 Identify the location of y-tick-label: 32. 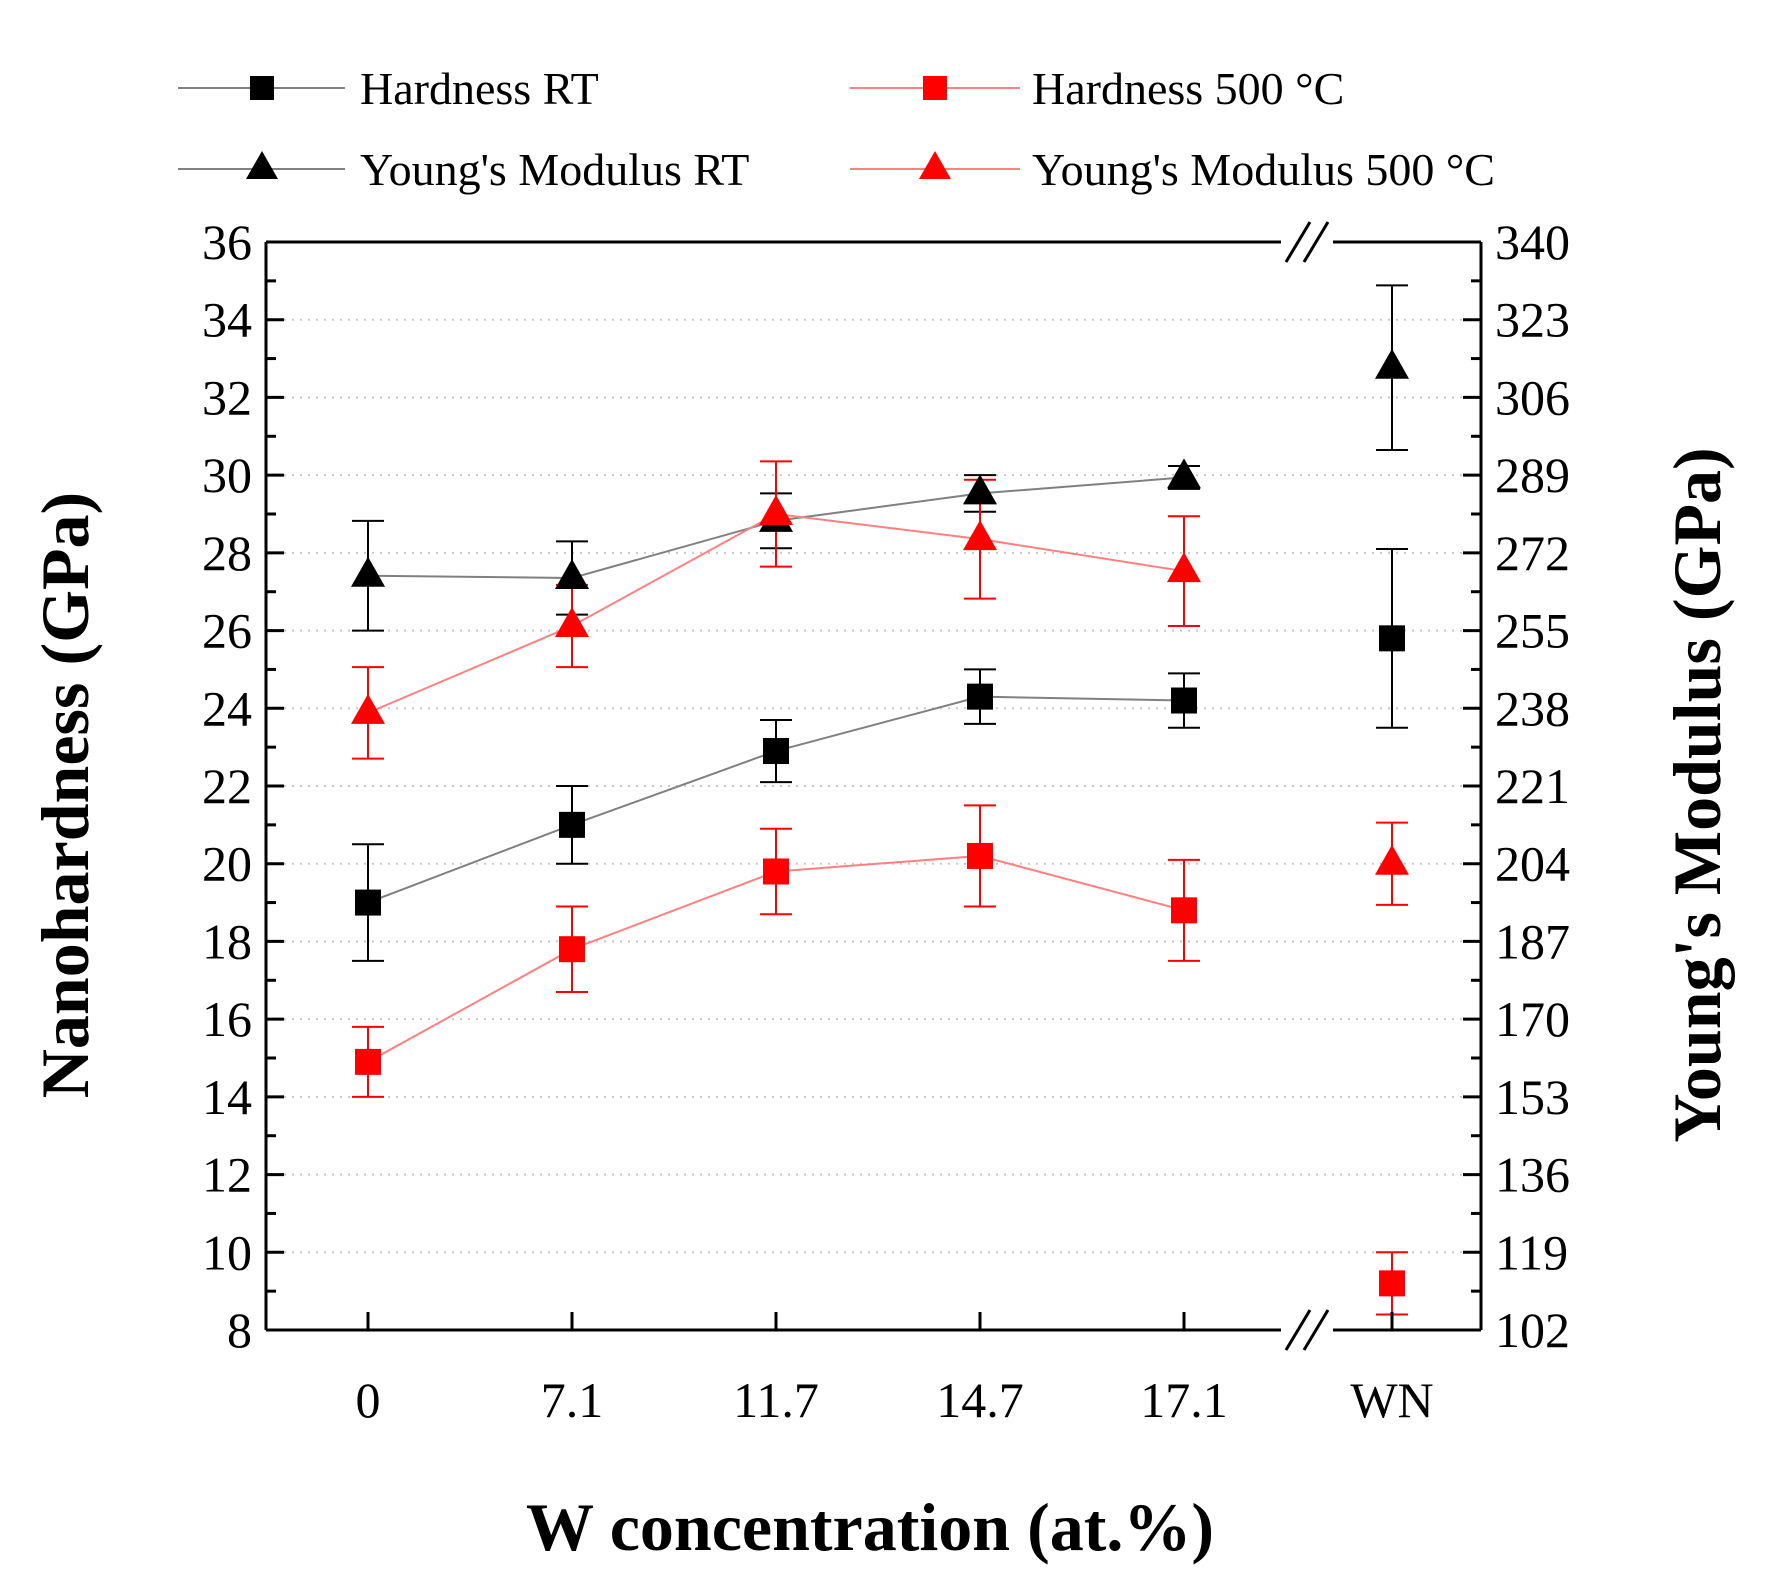
(227, 397).